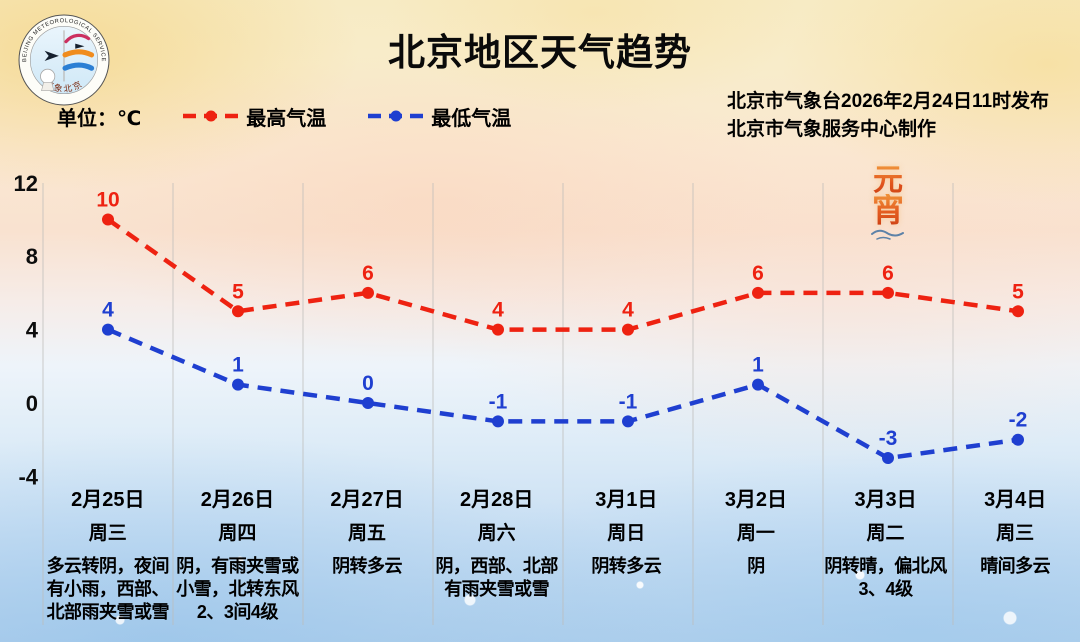 The height and width of the screenshot is (642, 1080). What do you see at coordinates (51, 56) in the screenshot?
I see `logo-dart-icon` at bounding box center [51, 56].